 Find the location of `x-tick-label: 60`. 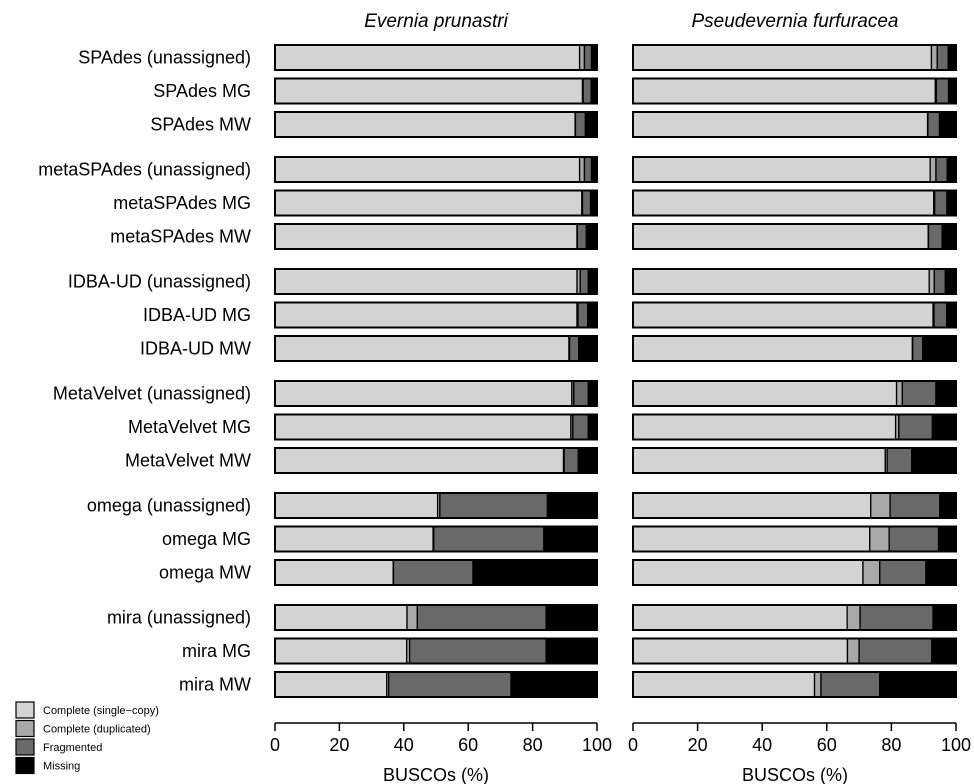

x-tick-label: 60 is located at coordinates (468, 745).